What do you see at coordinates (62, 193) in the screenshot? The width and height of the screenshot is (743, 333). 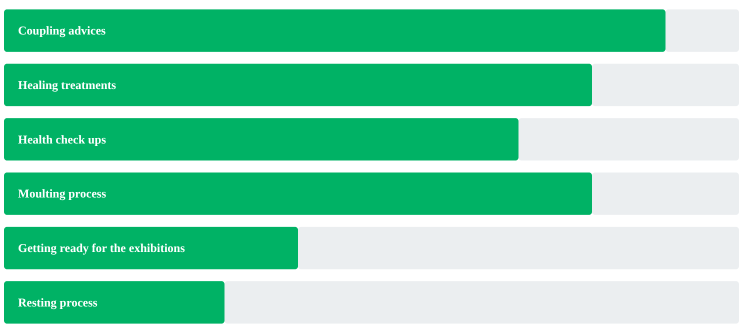 I see `y-tick-label: Moulting process` at bounding box center [62, 193].